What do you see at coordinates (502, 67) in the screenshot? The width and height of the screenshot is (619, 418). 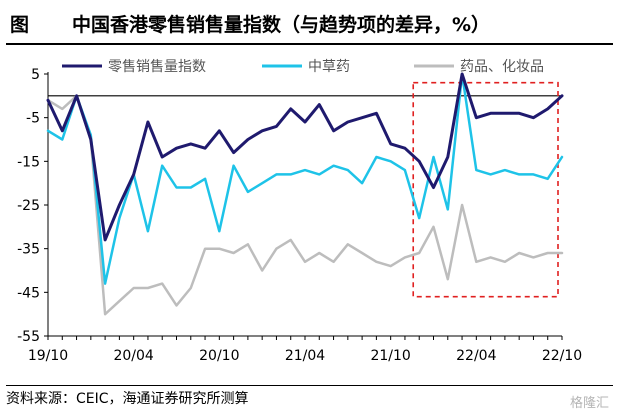 I see `legend-label-3: 药品、化妆品` at bounding box center [502, 67].